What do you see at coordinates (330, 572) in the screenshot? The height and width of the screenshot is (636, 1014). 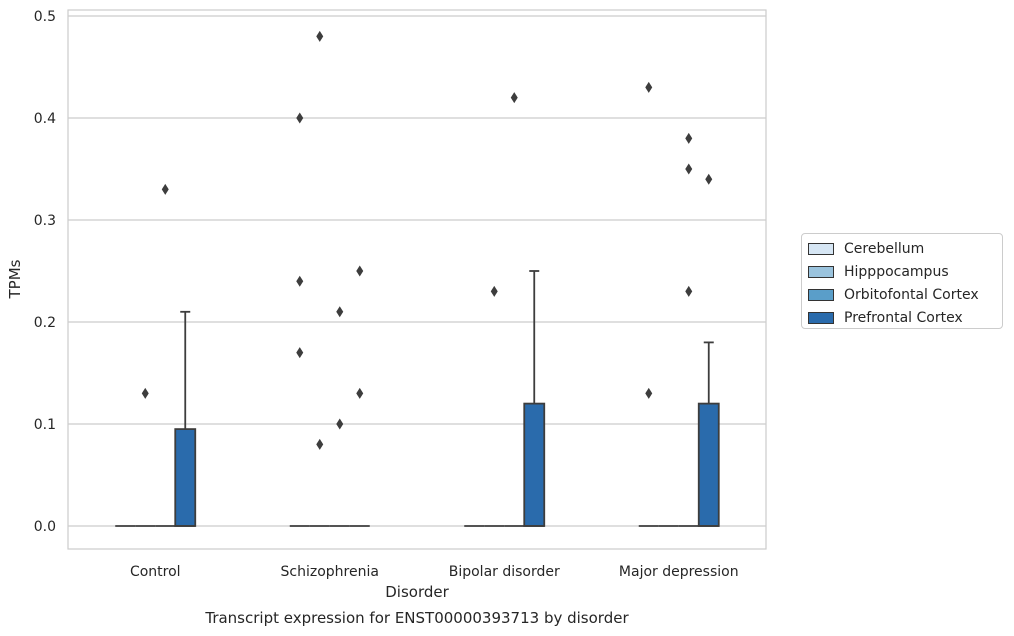 I see `x-tick-label: Schizophrenia` at bounding box center [330, 572].